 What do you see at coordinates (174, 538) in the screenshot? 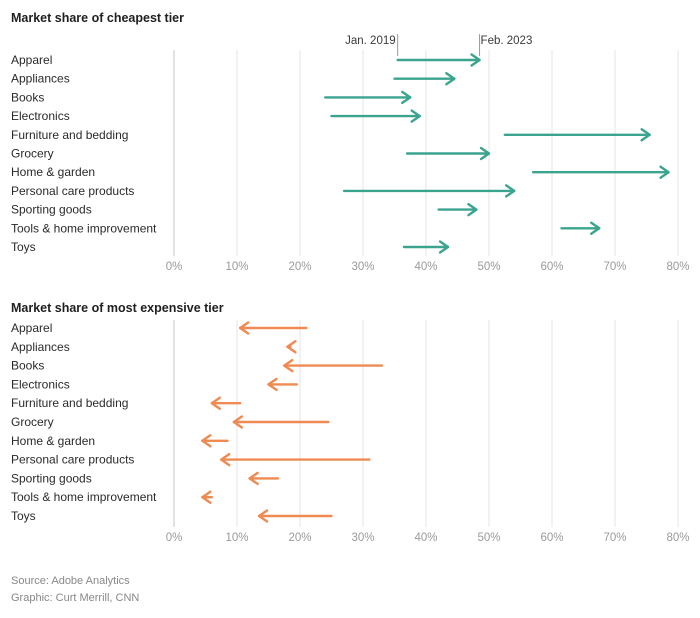
I see `expensive-x-tick-label: 0%` at bounding box center [174, 538].